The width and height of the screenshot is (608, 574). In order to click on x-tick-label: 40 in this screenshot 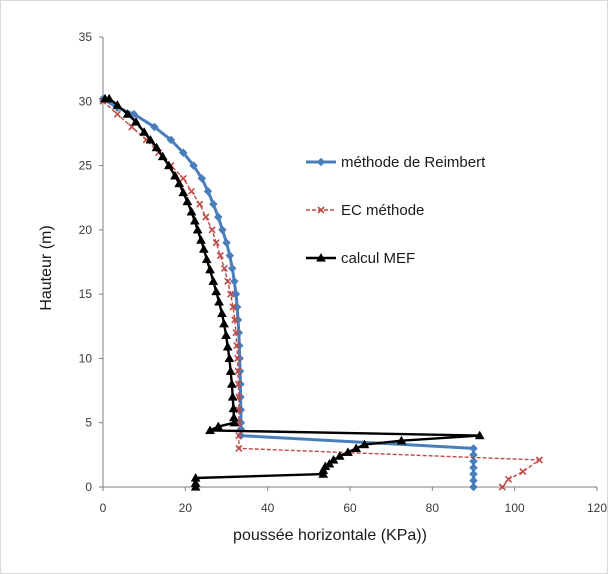, I will do `click(268, 508)`.